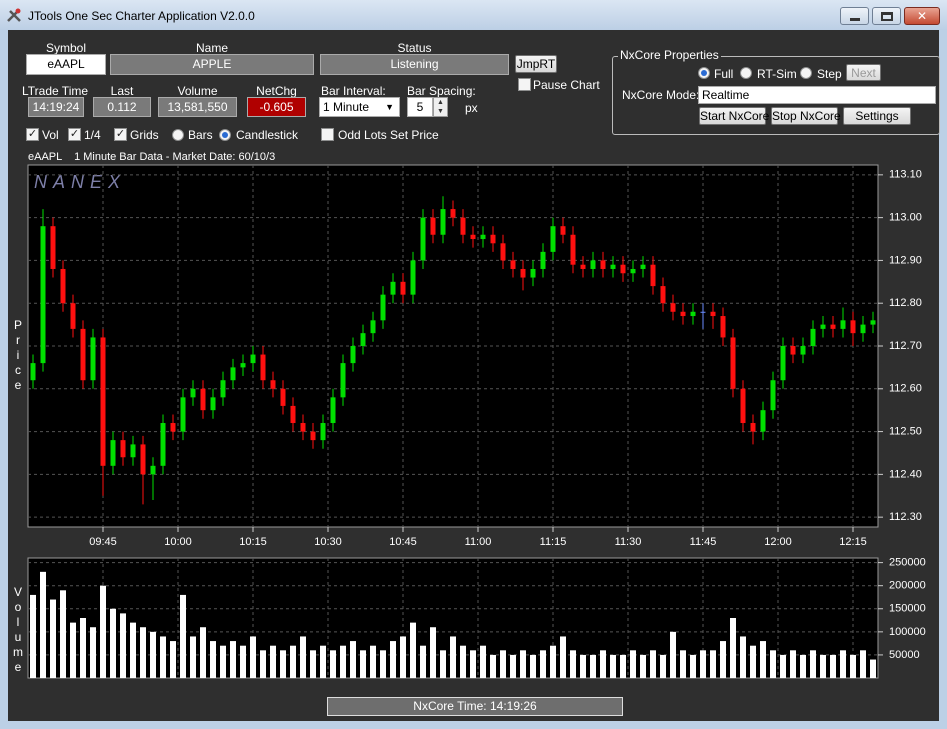 This screenshot has width=947, height=729. Describe the element at coordinates (200, 135) in the screenshot. I see `bars-label: Bars` at that location.